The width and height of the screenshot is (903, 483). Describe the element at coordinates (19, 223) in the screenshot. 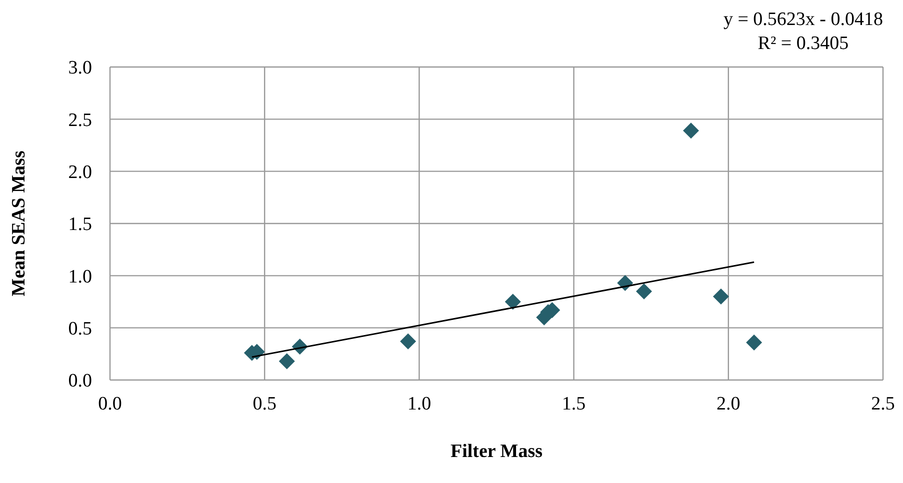

I see `y-axis-title: Mean SEAS Mass` at that location.